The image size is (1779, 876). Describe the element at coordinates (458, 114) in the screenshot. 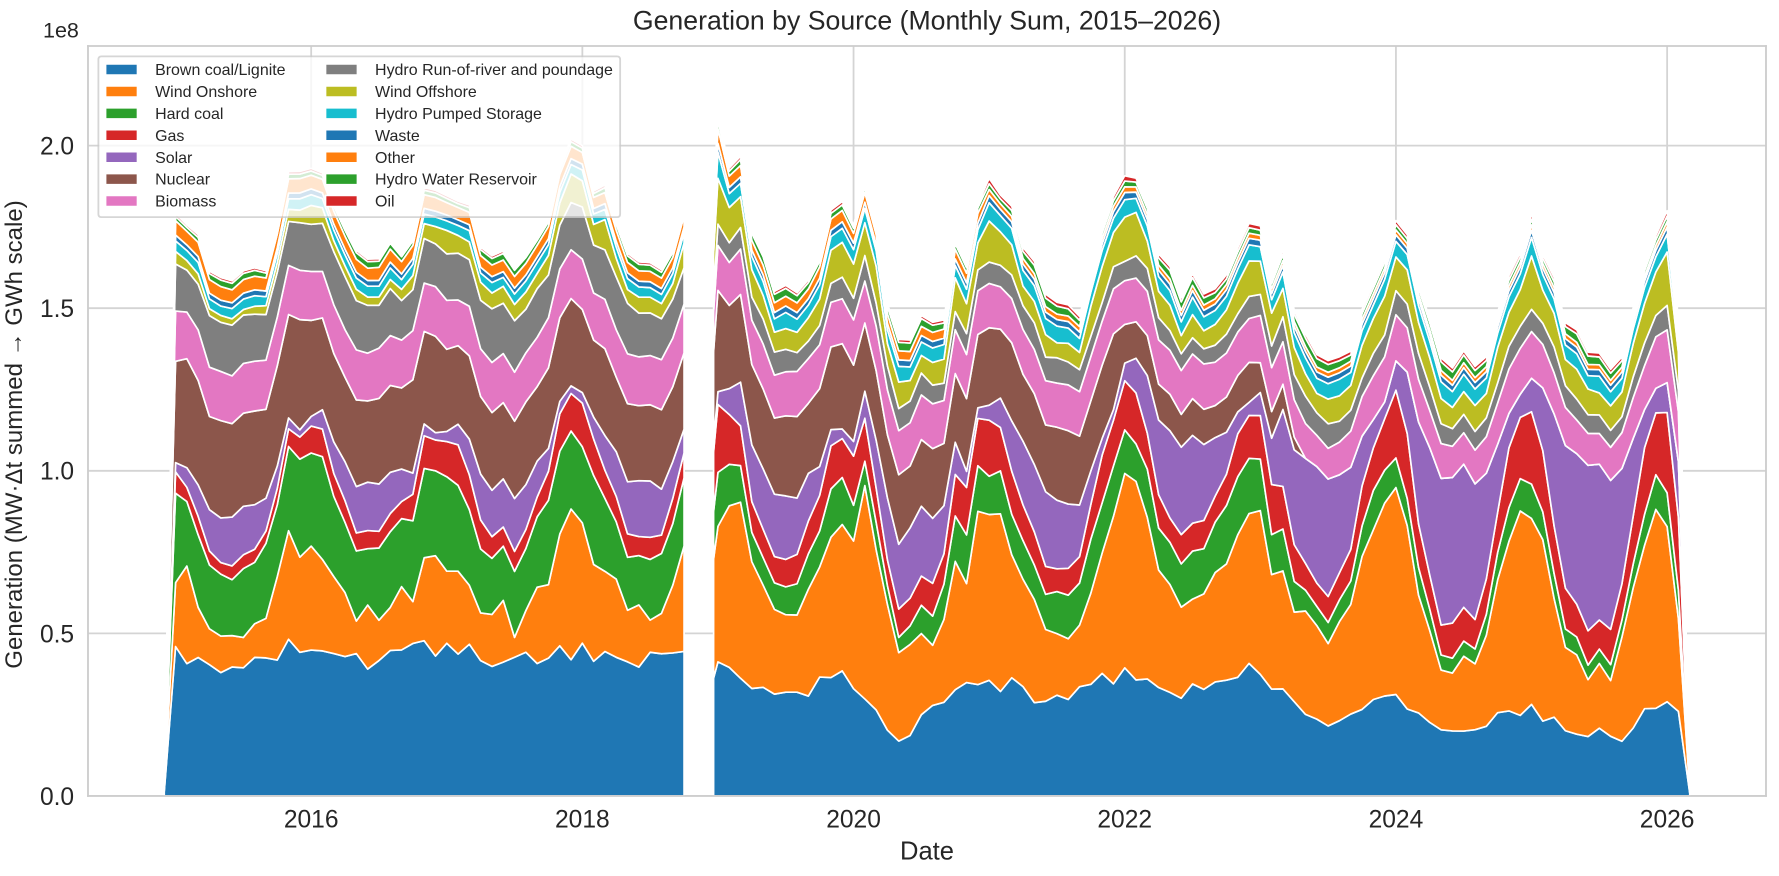

I see `svg-text: Hydro Pumped Storage` at that location.